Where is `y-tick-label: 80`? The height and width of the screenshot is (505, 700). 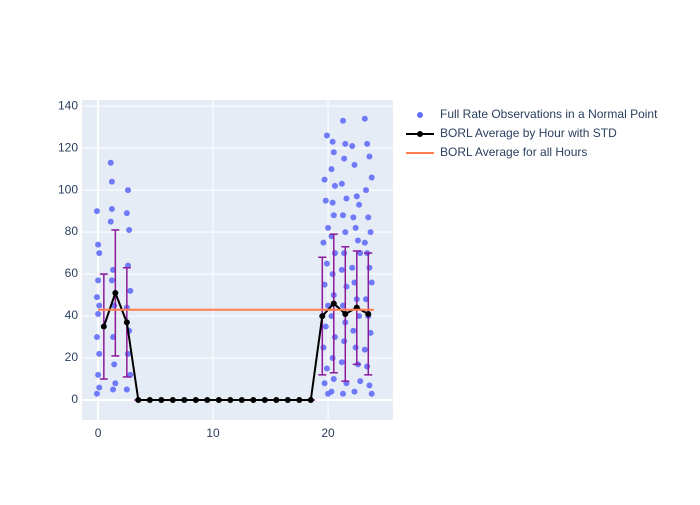
y-tick-label: 80 is located at coordinates (72, 231).